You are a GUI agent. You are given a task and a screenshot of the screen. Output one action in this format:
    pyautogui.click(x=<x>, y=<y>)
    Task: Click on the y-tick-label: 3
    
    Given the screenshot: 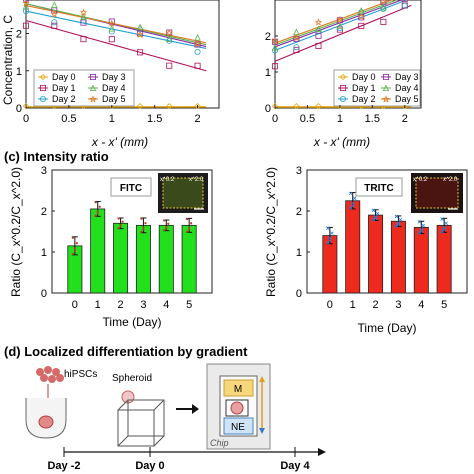 What is the action you would take?
    pyautogui.click(x=44, y=171)
    